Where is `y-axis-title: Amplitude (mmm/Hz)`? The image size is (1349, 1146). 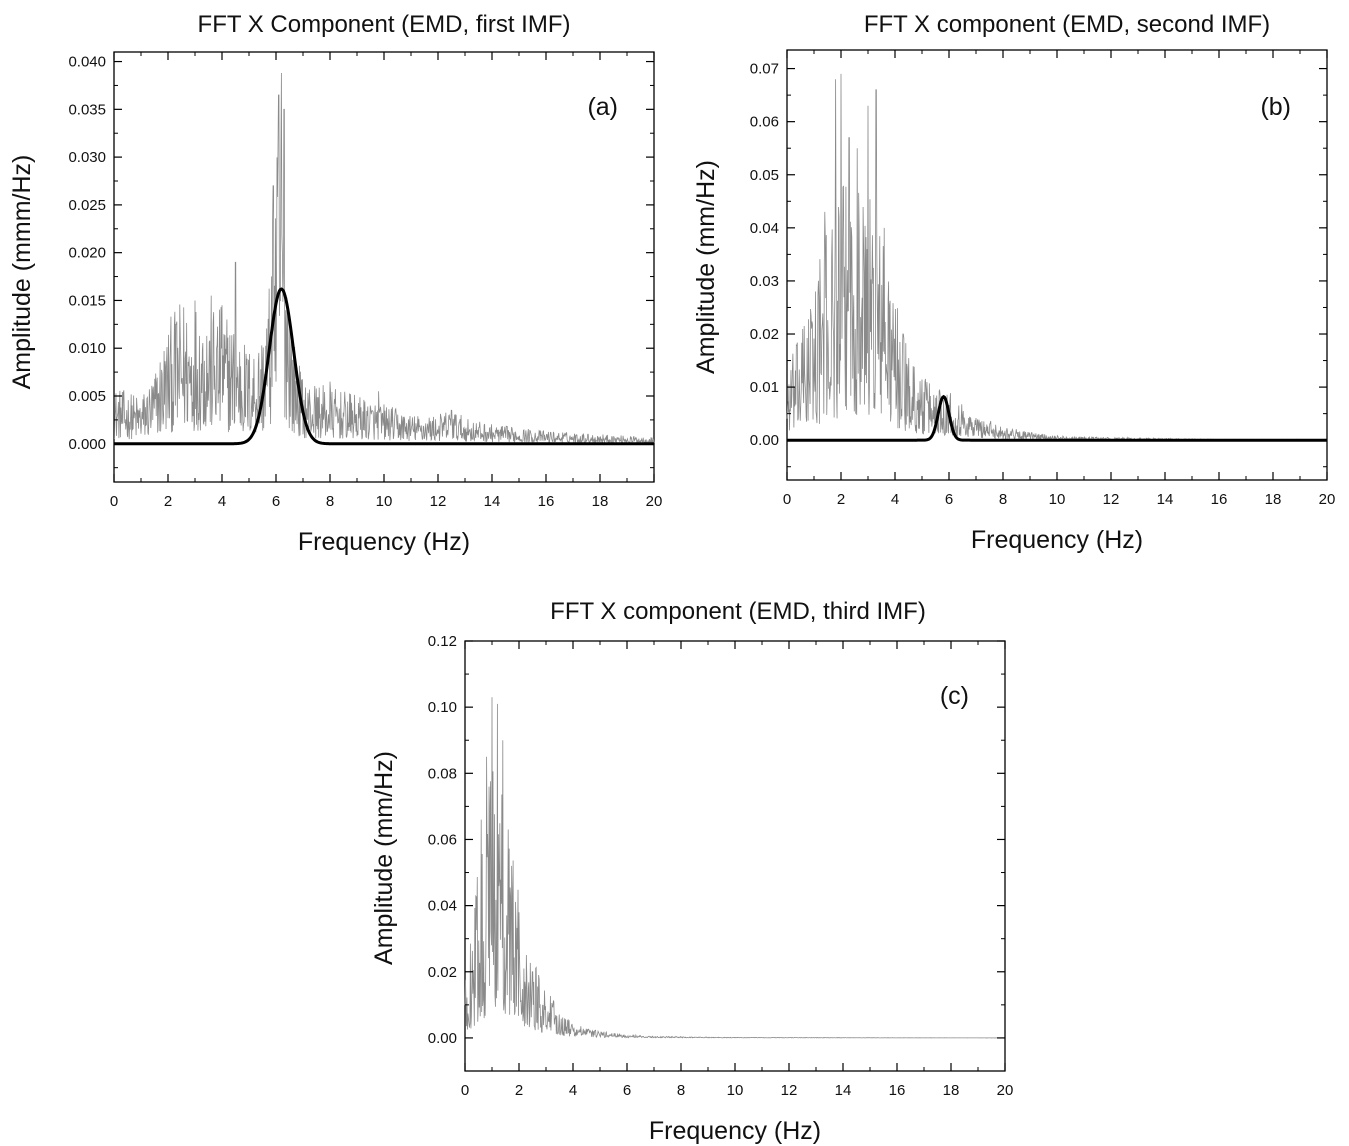 y-axis-title: Amplitude (mmm/Hz) is located at coordinates (22, 272).